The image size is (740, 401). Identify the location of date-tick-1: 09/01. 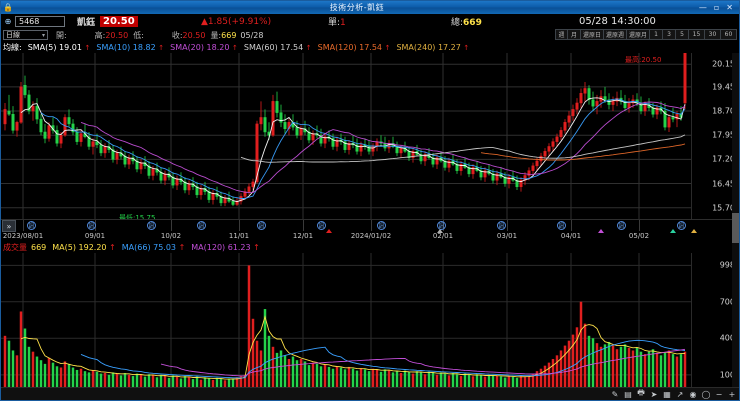
(95, 236).